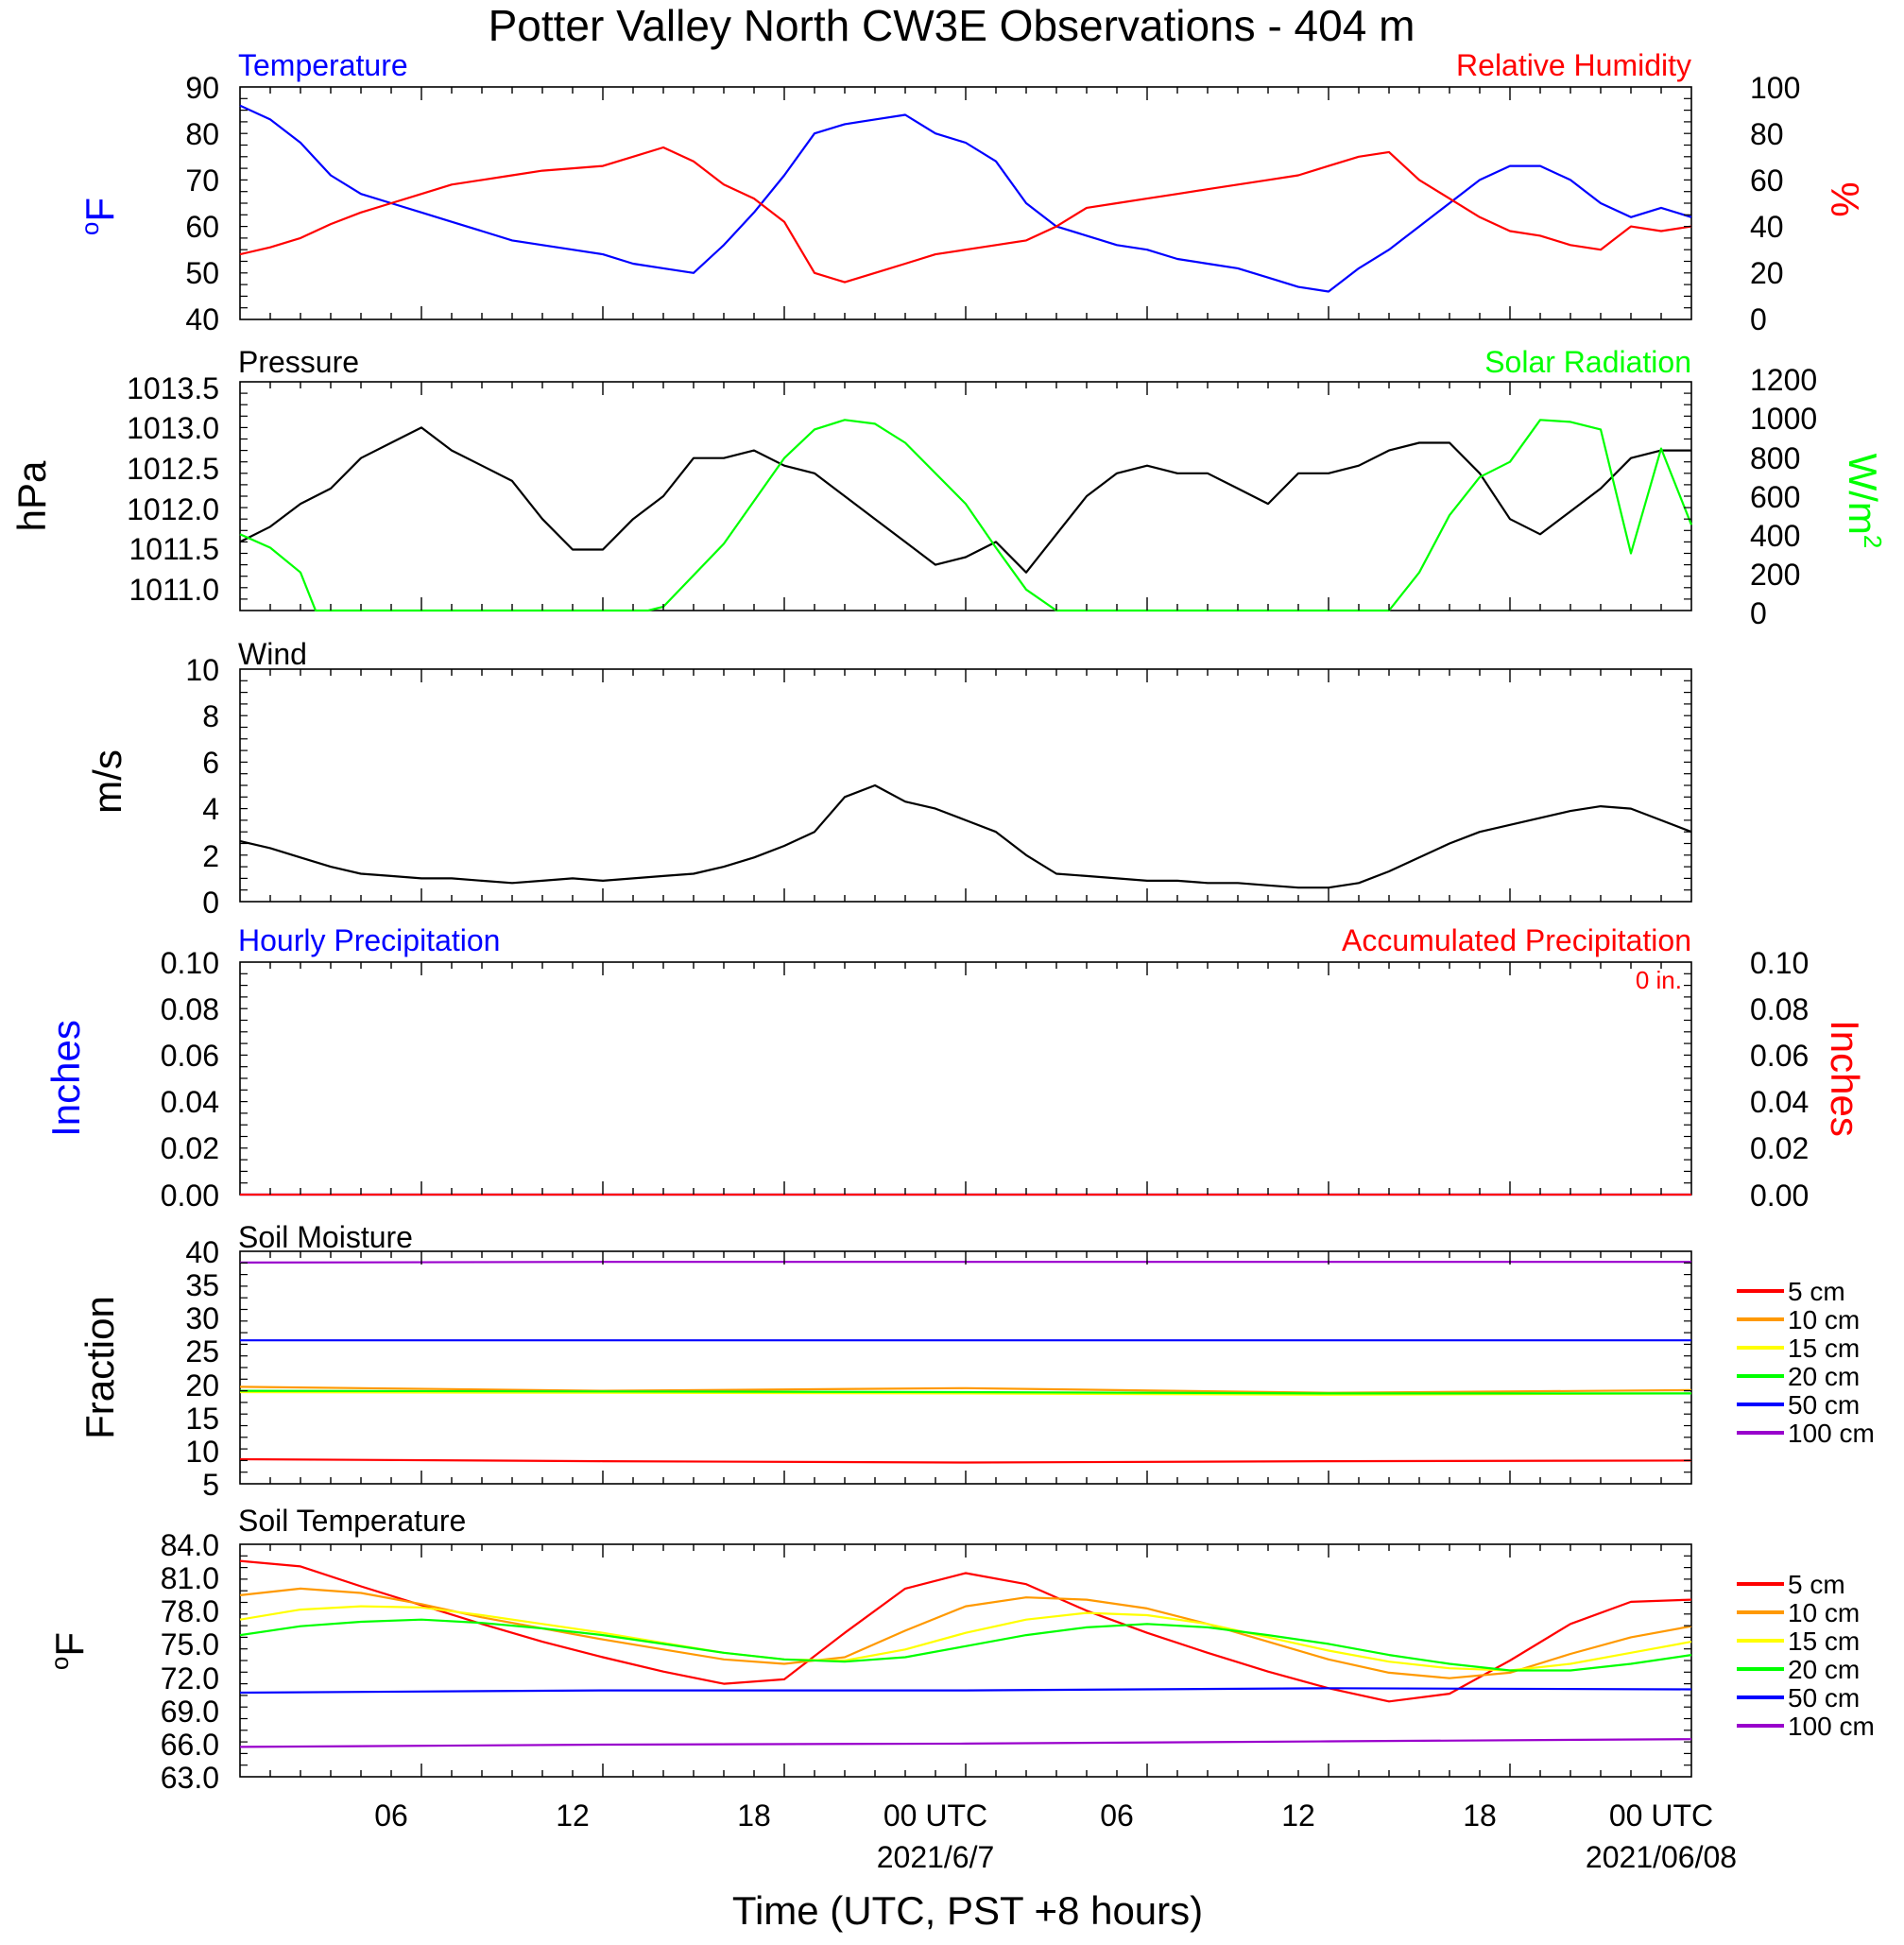 The height and width of the screenshot is (1945, 1904). What do you see at coordinates (1824, 1698) in the screenshot?
I see `legend-label: 50 cm` at bounding box center [1824, 1698].